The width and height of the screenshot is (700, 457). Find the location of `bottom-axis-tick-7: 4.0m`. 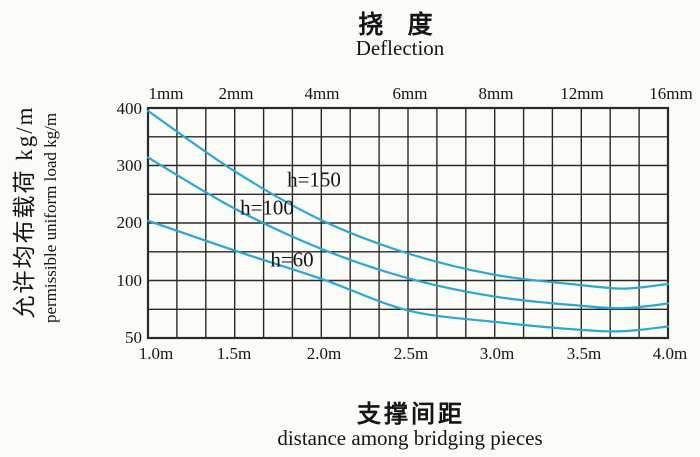

bottom-axis-tick-7: 4.0m is located at coordinates (670, 353).